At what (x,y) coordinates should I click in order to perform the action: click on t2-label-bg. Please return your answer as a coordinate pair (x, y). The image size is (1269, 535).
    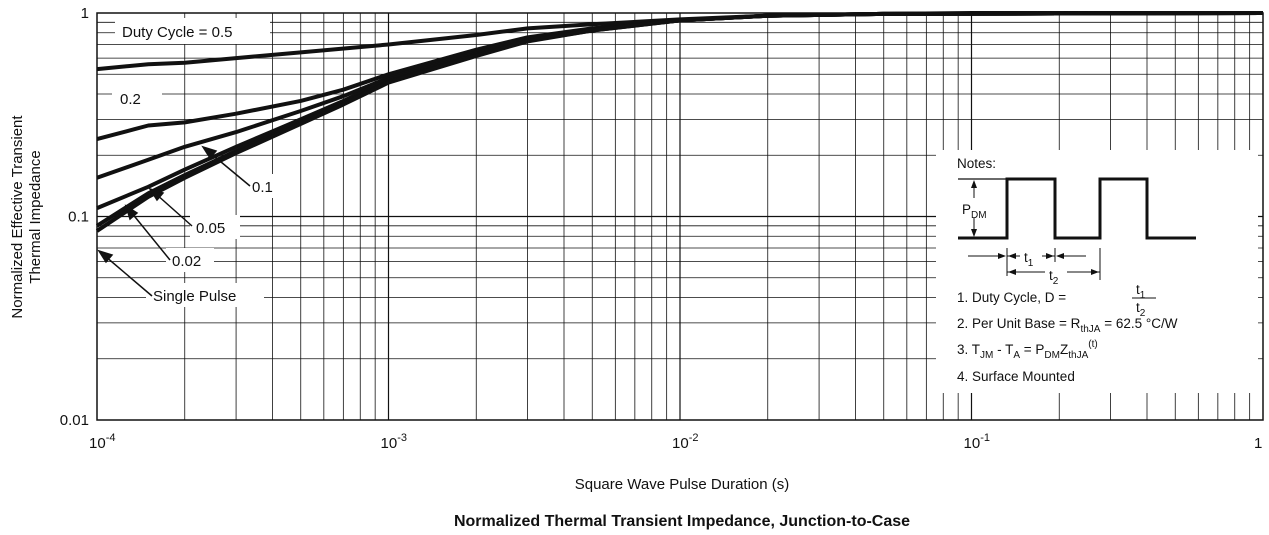
    Looking at the image, I should click on (1056, 275).